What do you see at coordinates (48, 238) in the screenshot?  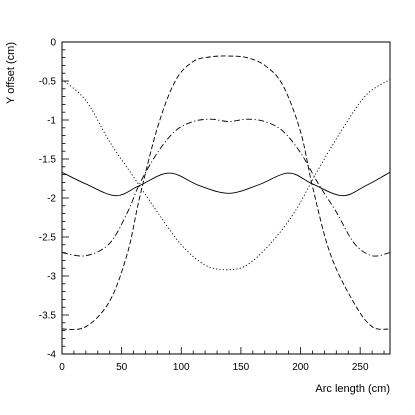 I see `y-tick-label: -2.5` at bounding box center [48, 238].